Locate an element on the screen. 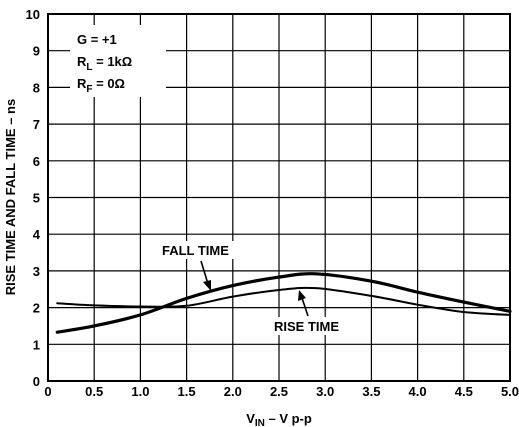  y-tick-label: 3 is located at coordinates (36, 271).